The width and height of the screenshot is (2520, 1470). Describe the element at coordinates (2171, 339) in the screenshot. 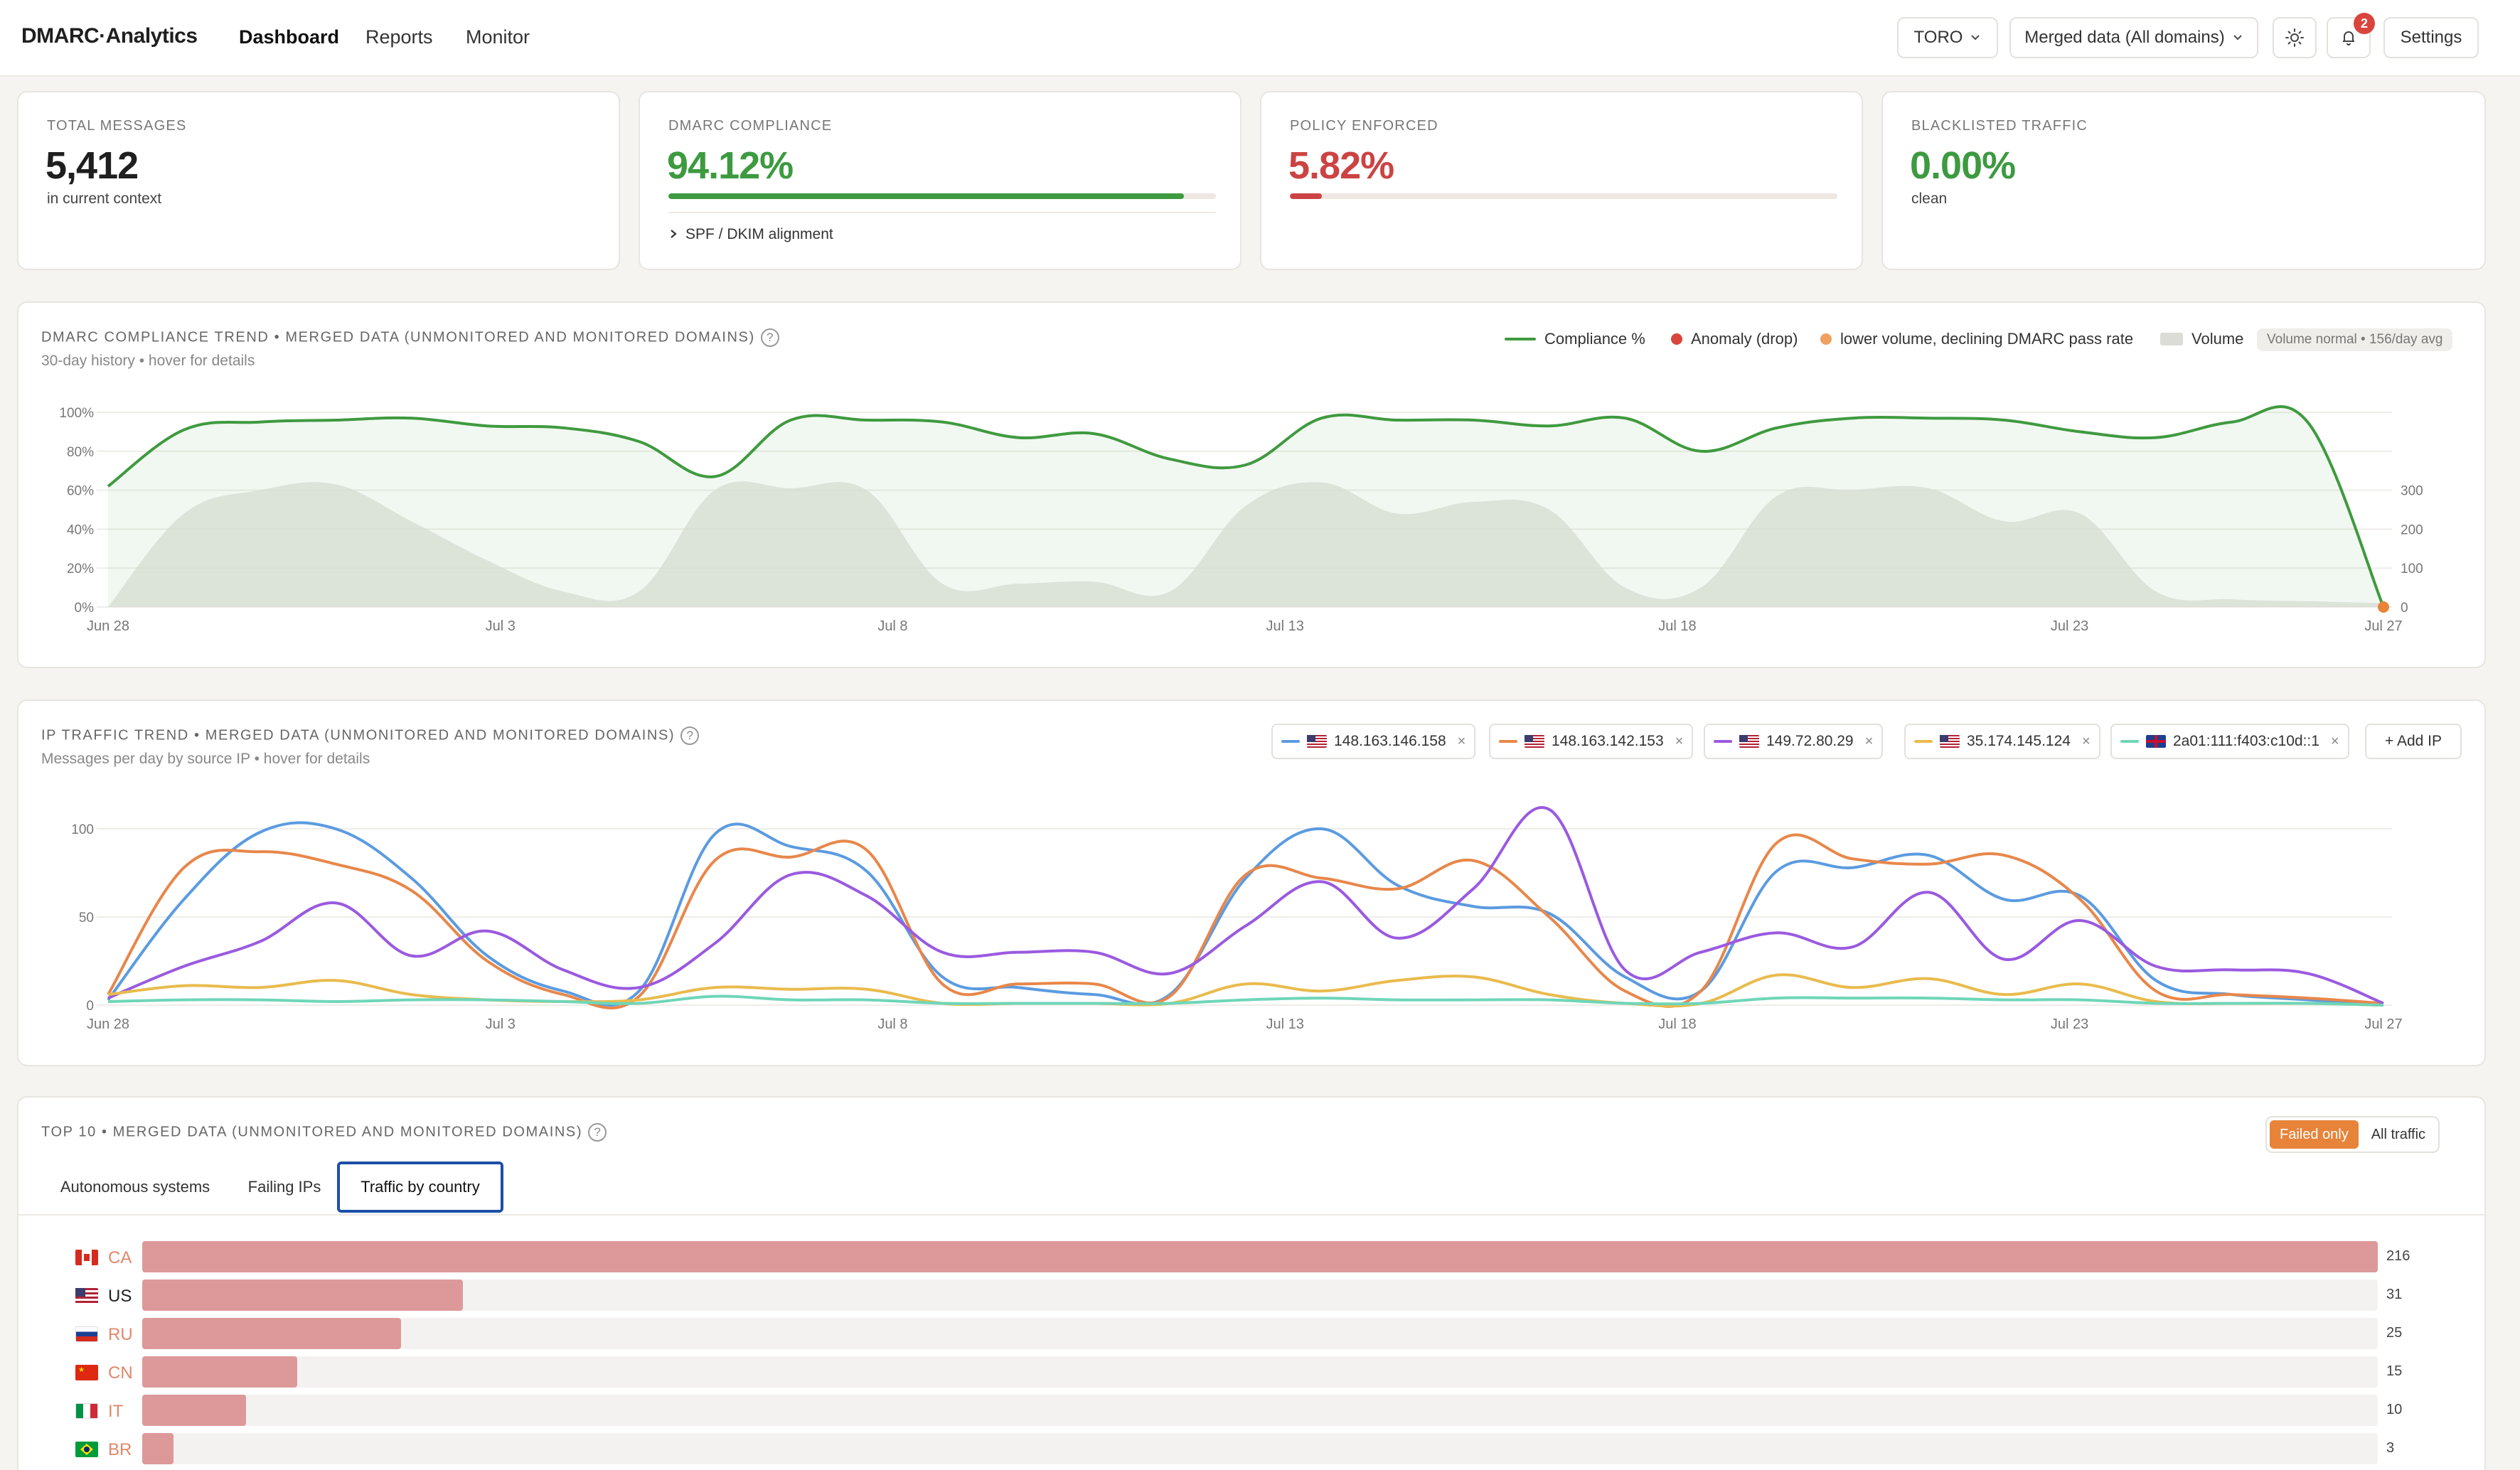

I see `legend-swatch-icon` at that location.